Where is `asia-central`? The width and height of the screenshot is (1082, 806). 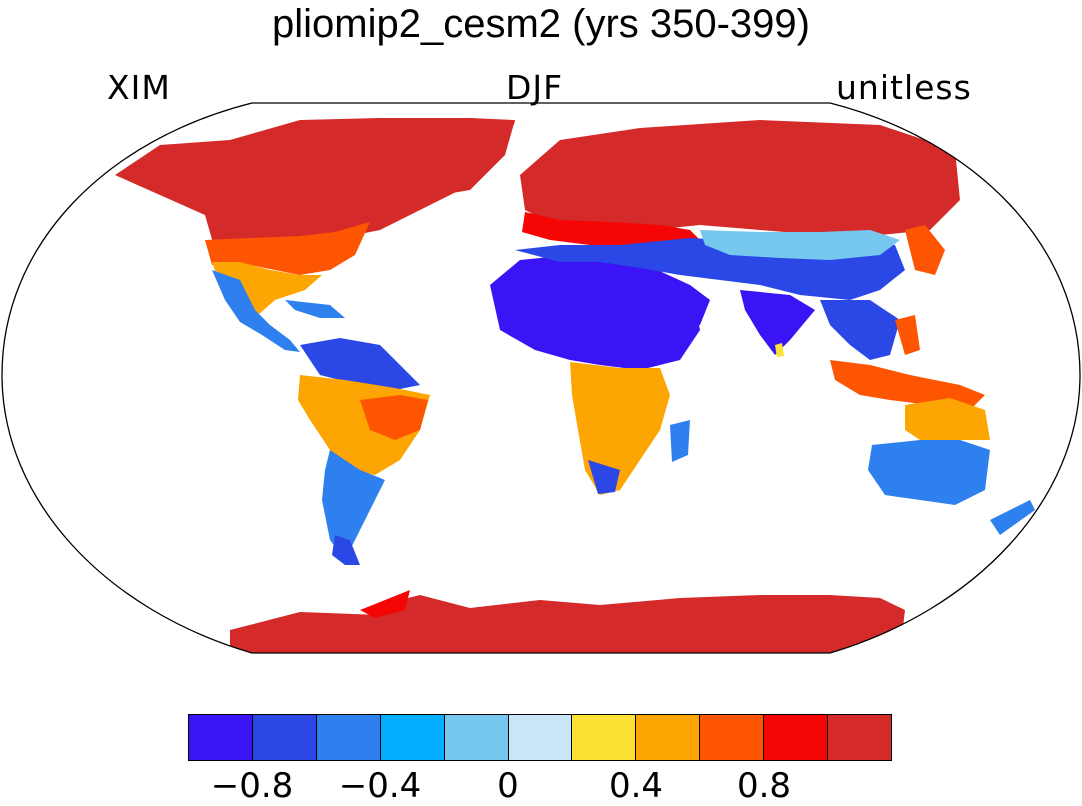 asia-central is located at coordinates (800, 245).